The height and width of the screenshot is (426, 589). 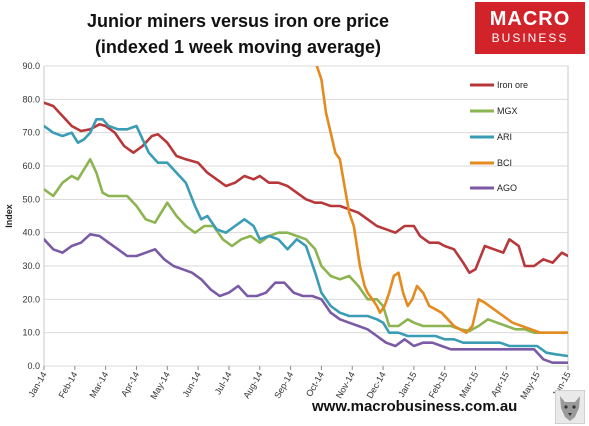 What do you see at coordinates (238, 47) in the screenshot?
I see `chart-title-line2: (indexed 1 week moving average)` at bounding box center [238, 47].